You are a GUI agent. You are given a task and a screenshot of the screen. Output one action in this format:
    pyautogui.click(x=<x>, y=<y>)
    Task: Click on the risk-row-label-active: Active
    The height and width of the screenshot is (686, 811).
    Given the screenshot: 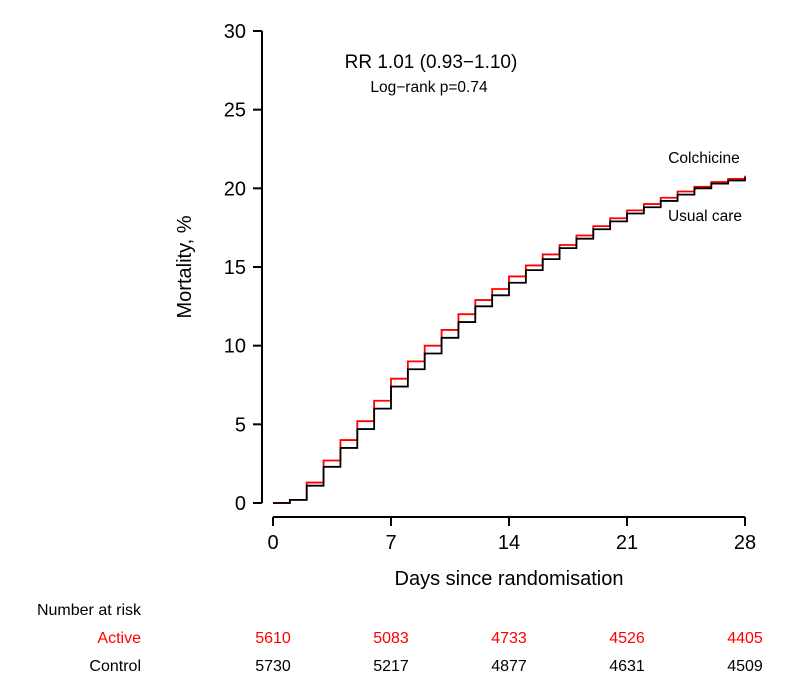 What is the action you would take?
    pyautogui.click(x=119, y=638)
    